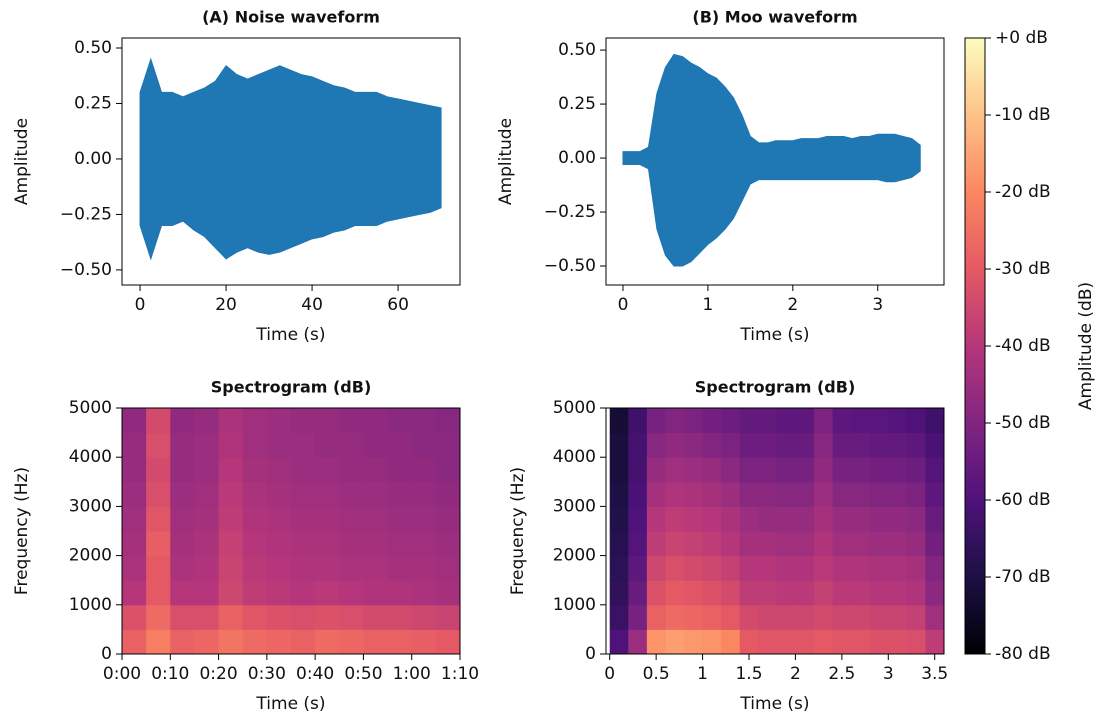 This screenshot has width=1100, height=723. I want to click on y-tick-label: −0.50, so click(86, 270).